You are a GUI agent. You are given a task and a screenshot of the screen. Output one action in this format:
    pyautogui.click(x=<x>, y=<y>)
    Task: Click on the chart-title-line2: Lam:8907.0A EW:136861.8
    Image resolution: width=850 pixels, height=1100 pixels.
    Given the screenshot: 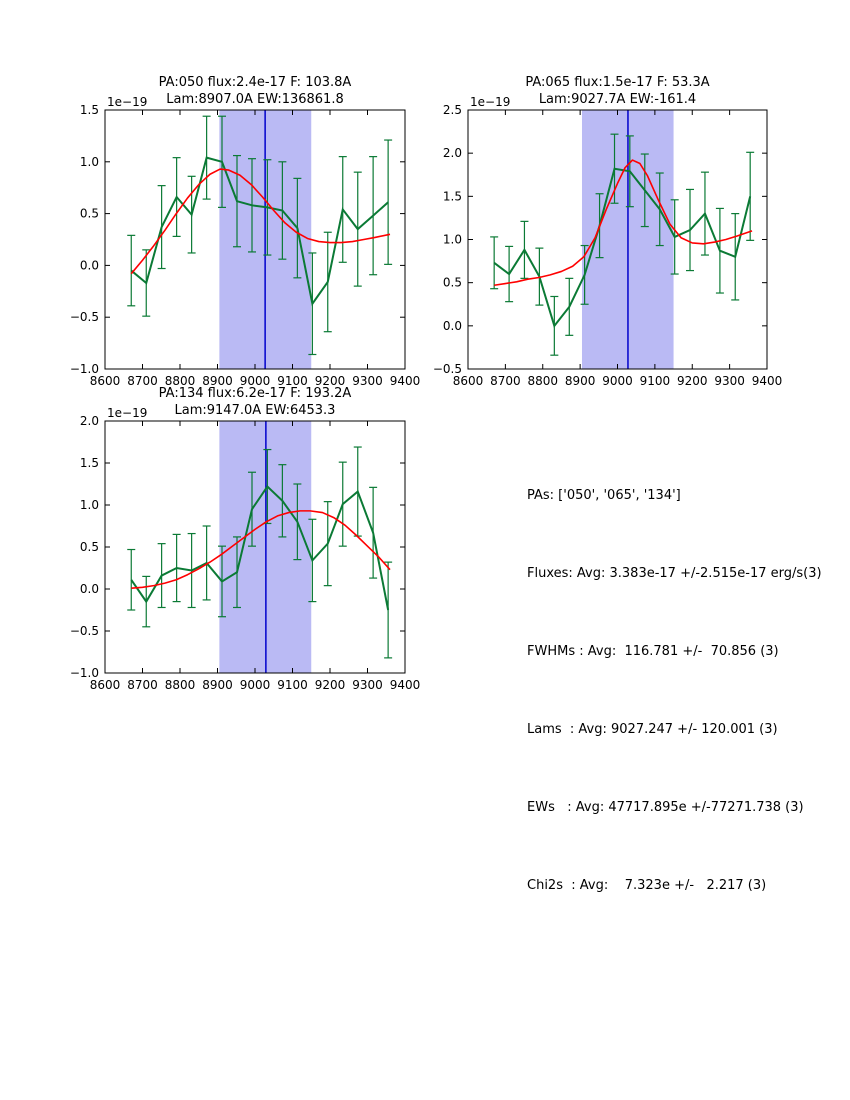 What is the action you would take?
    pyautogui.click(x=254, y=99)
    